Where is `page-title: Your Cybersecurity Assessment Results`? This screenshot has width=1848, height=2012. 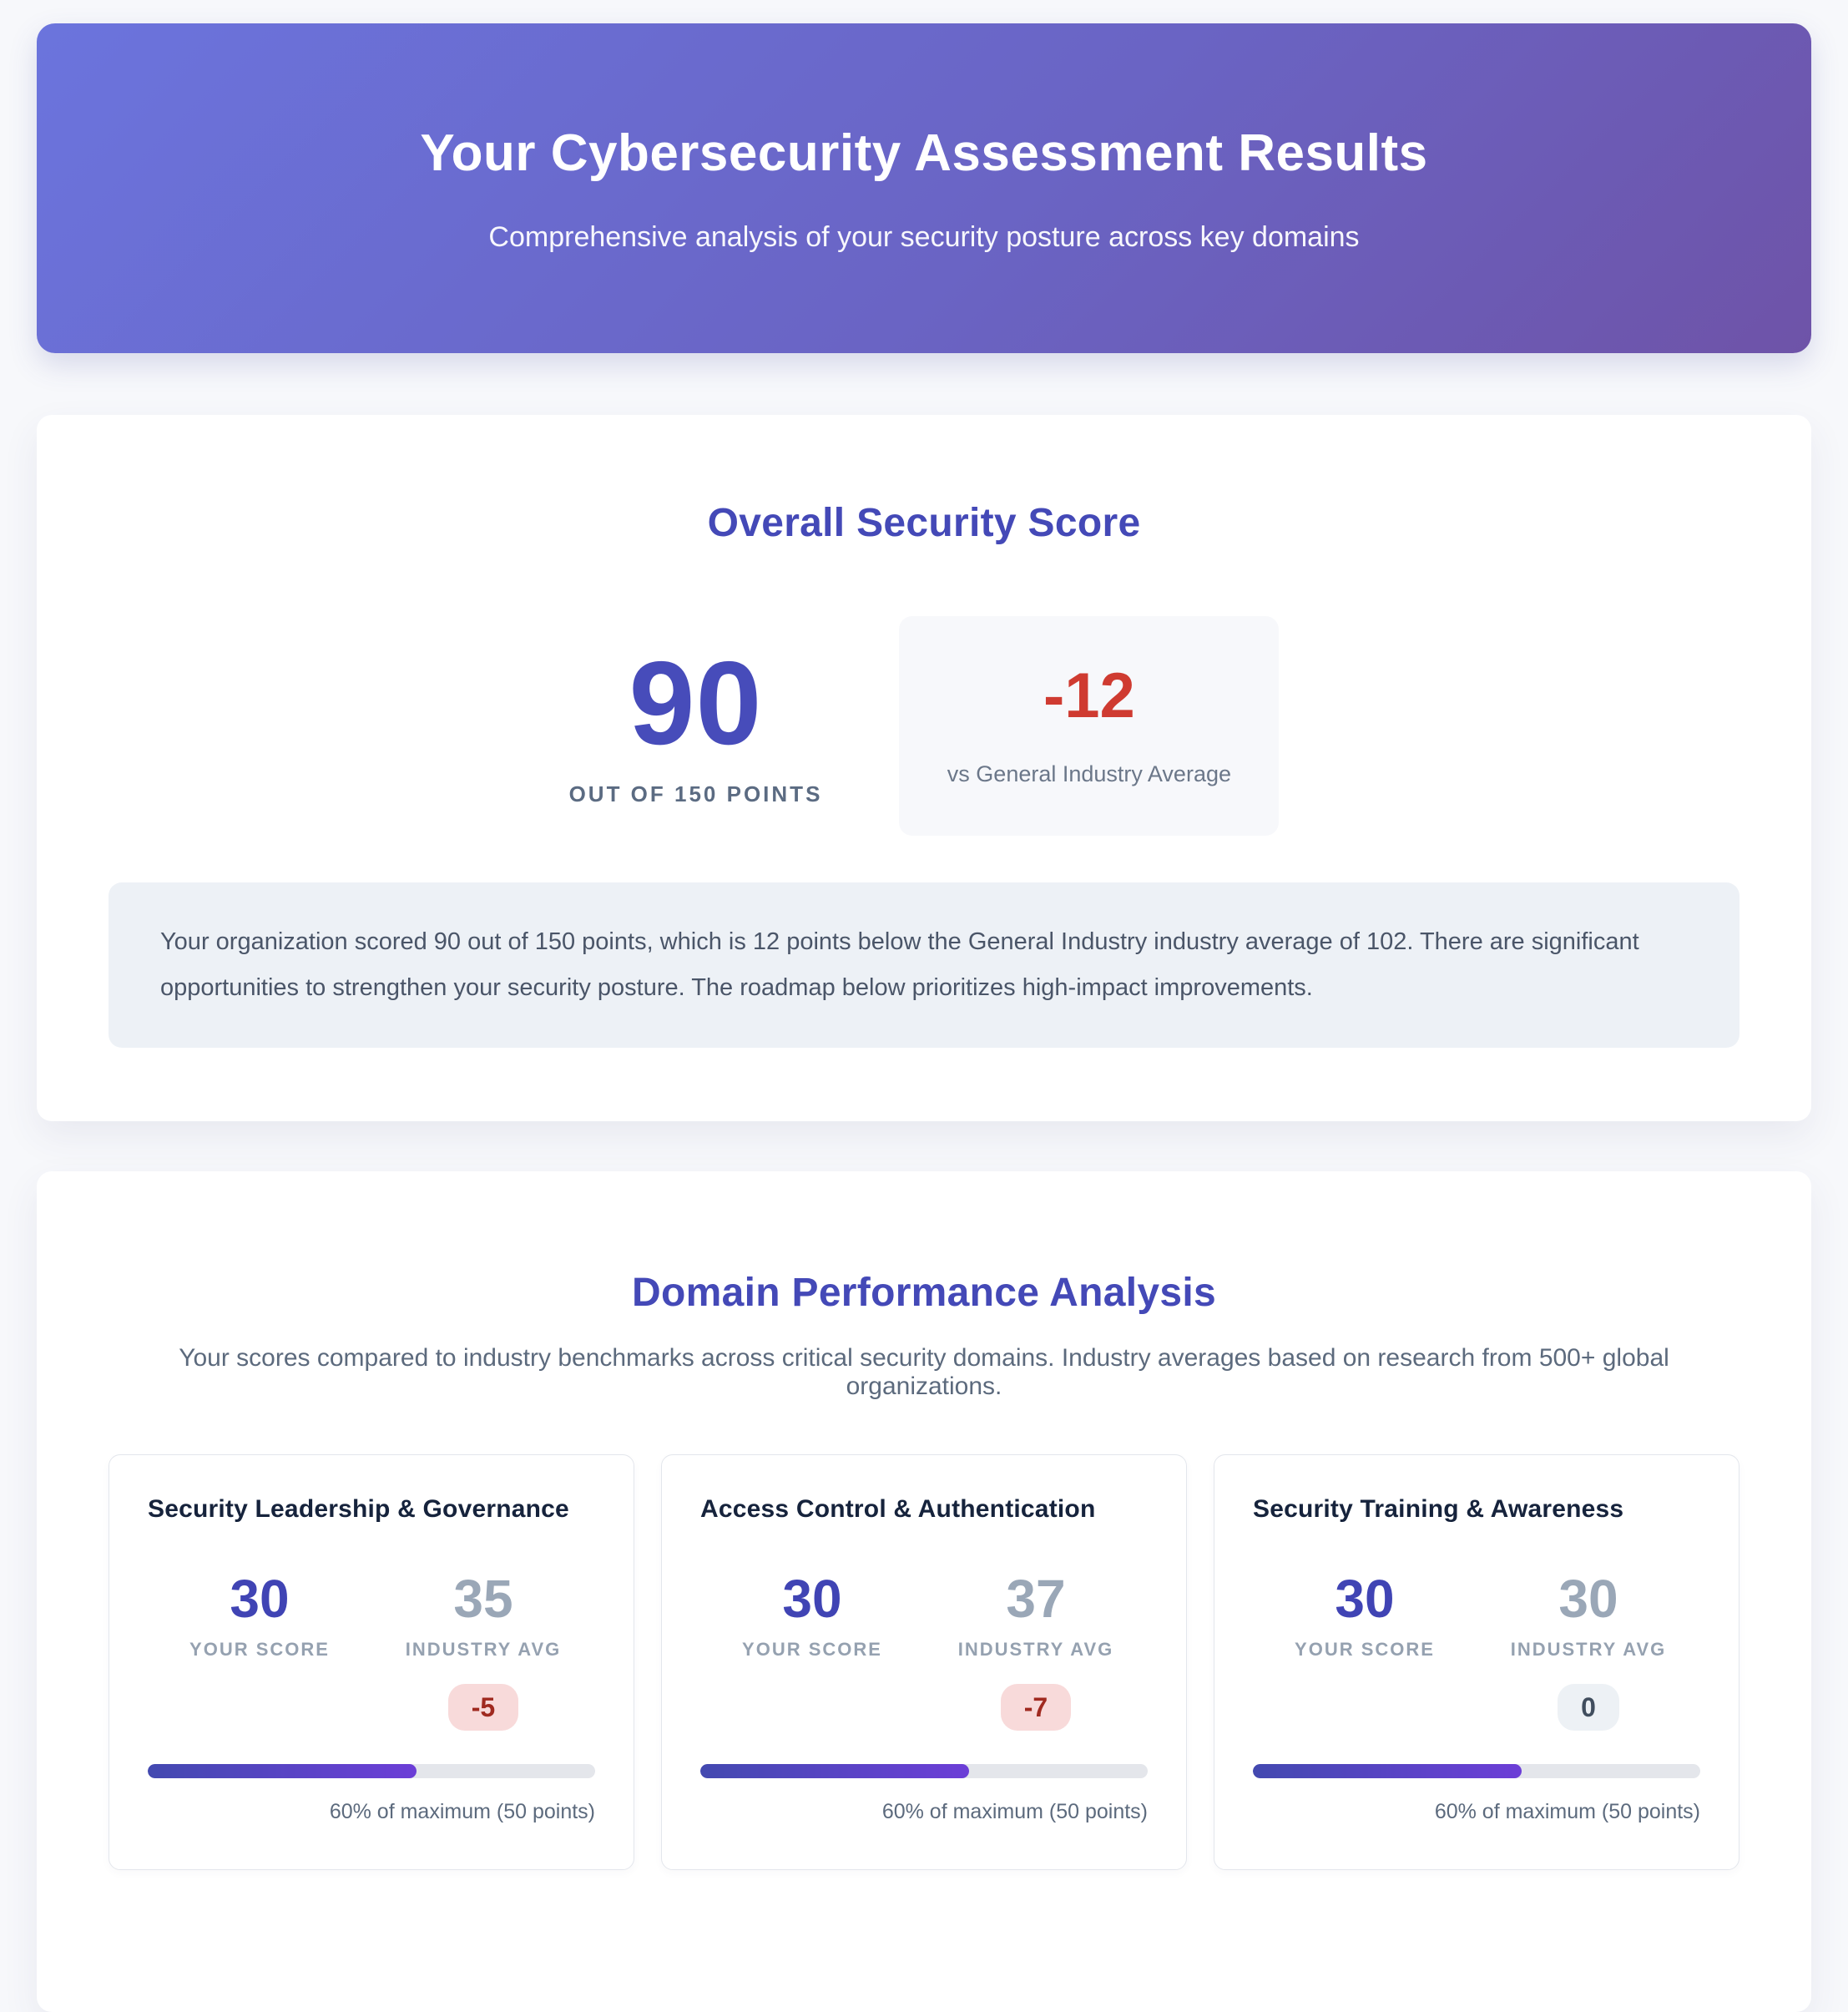
page-title: Your Cybersecurity Assessment Results is located at coordinates (924, 153).